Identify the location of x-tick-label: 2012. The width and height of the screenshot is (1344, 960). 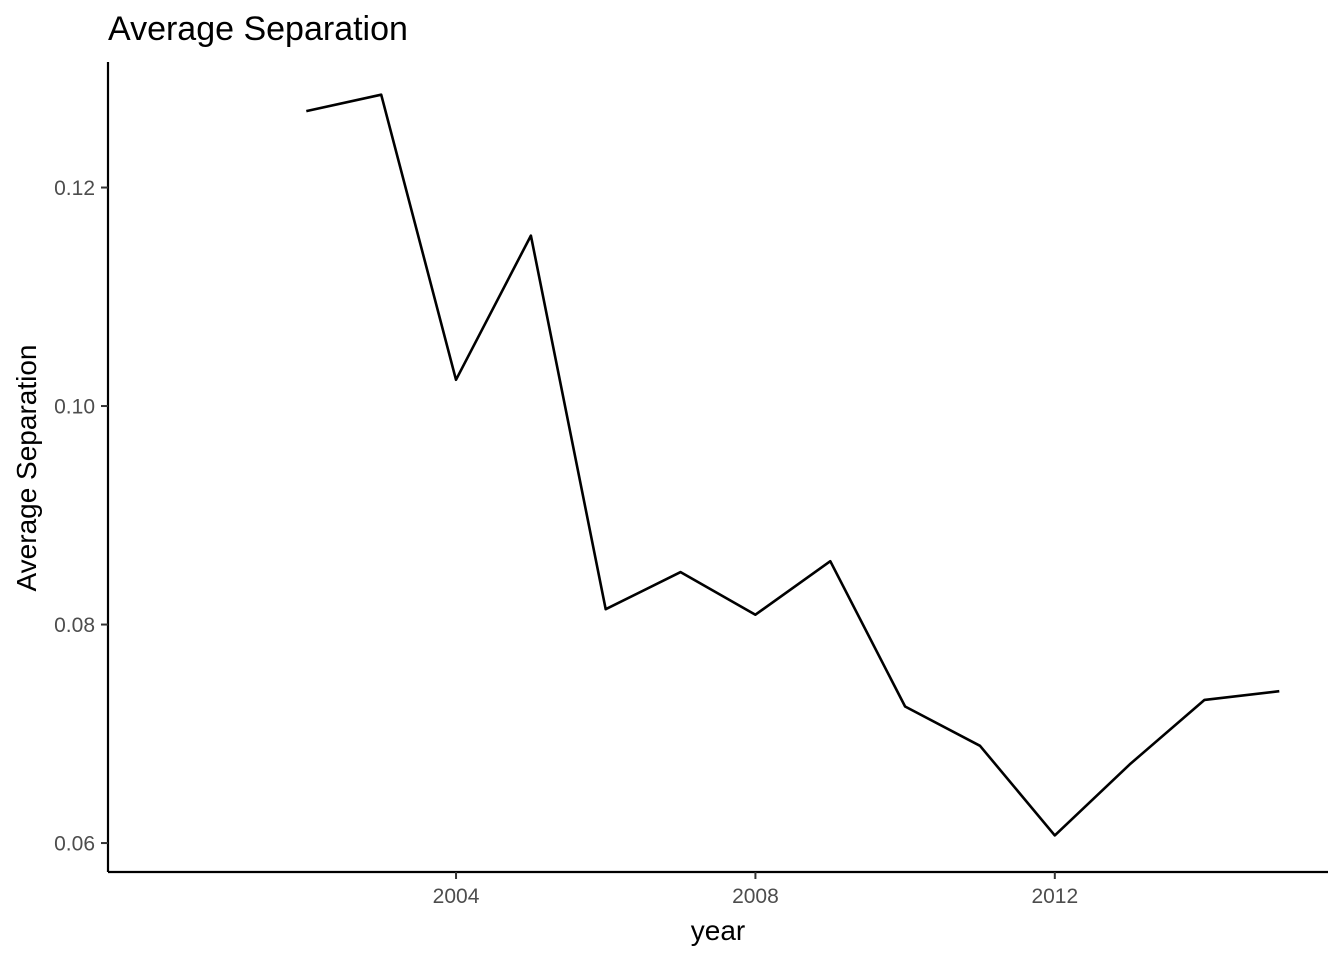
(1054, 896).